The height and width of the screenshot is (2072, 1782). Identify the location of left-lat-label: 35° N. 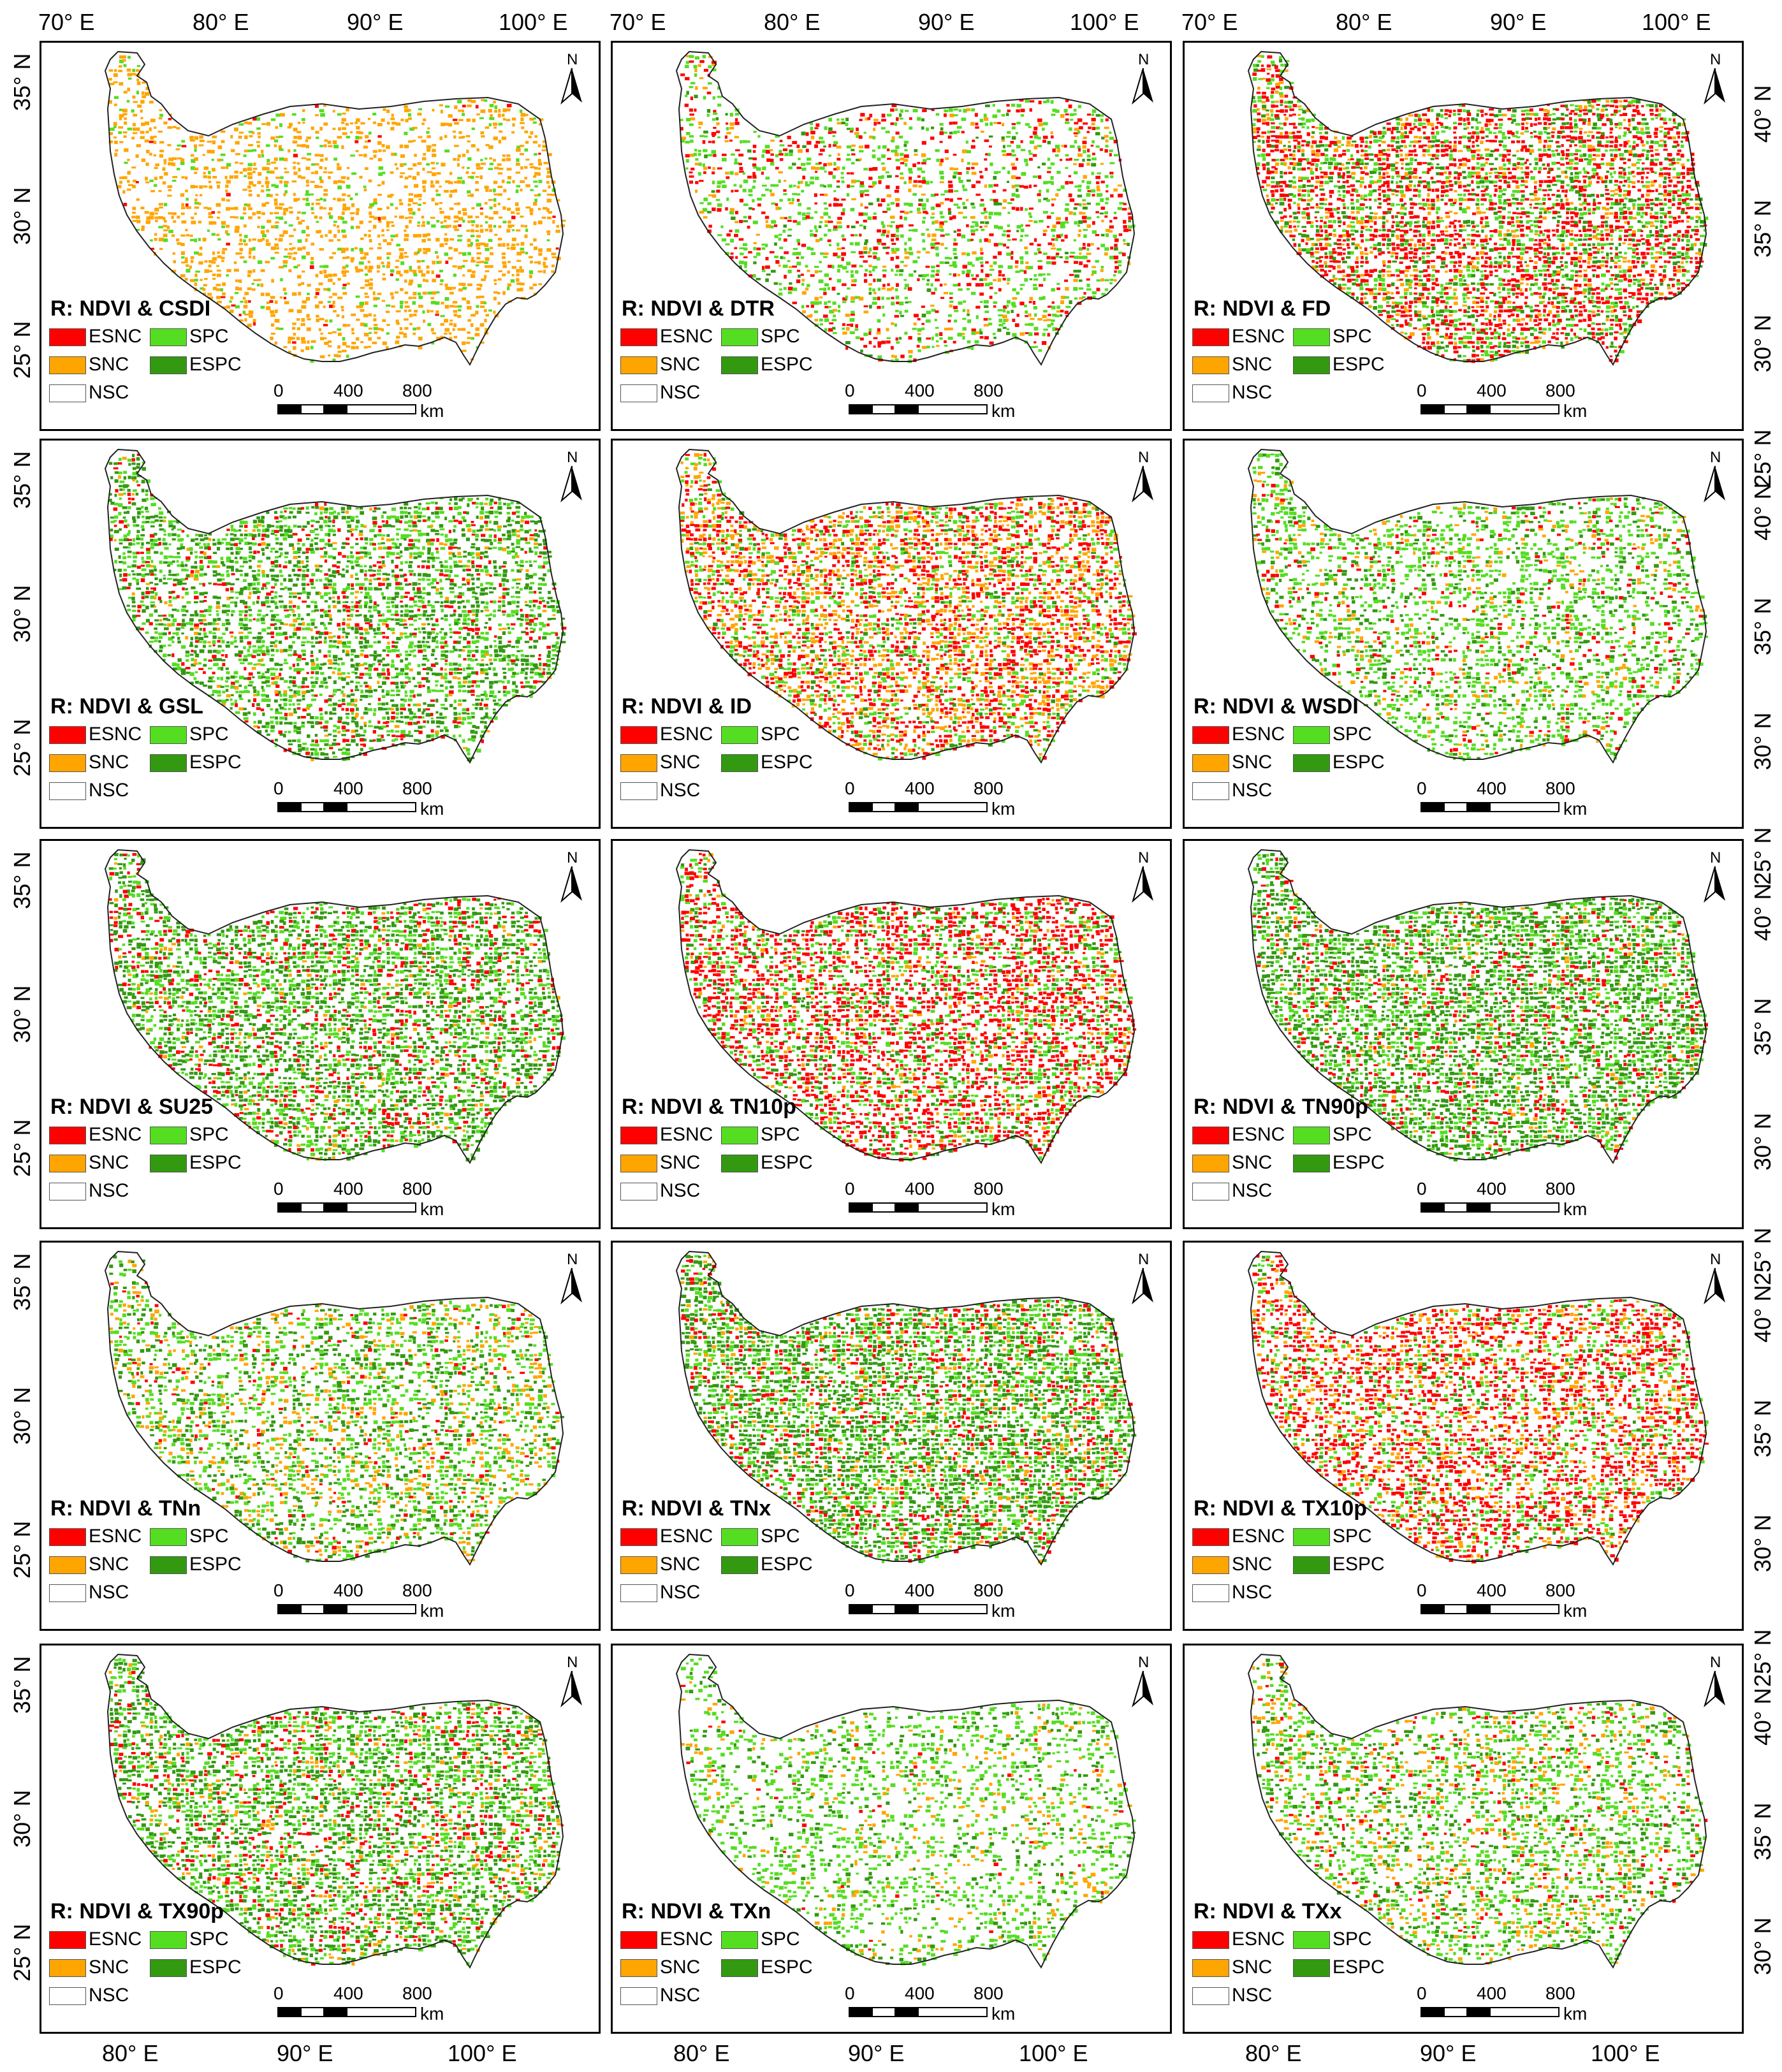
(22, 1282).